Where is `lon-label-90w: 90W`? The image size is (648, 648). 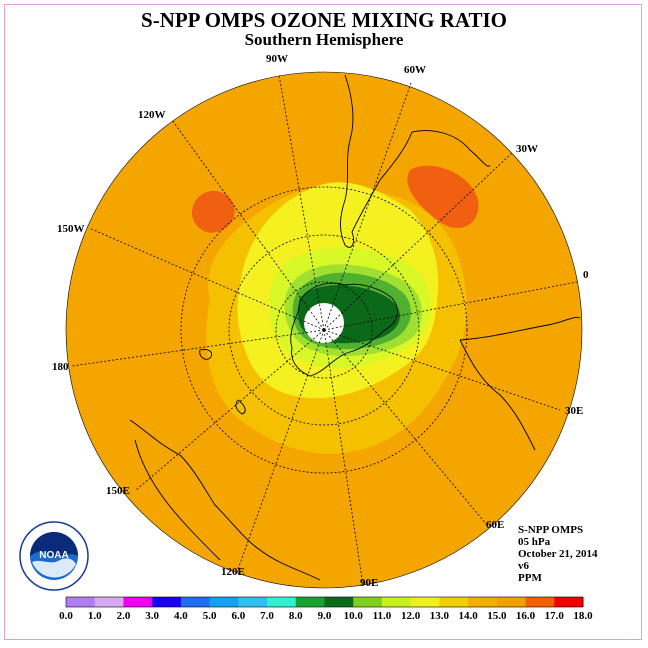
lon-label-90w: 90W is located at coordinates (277, 59).